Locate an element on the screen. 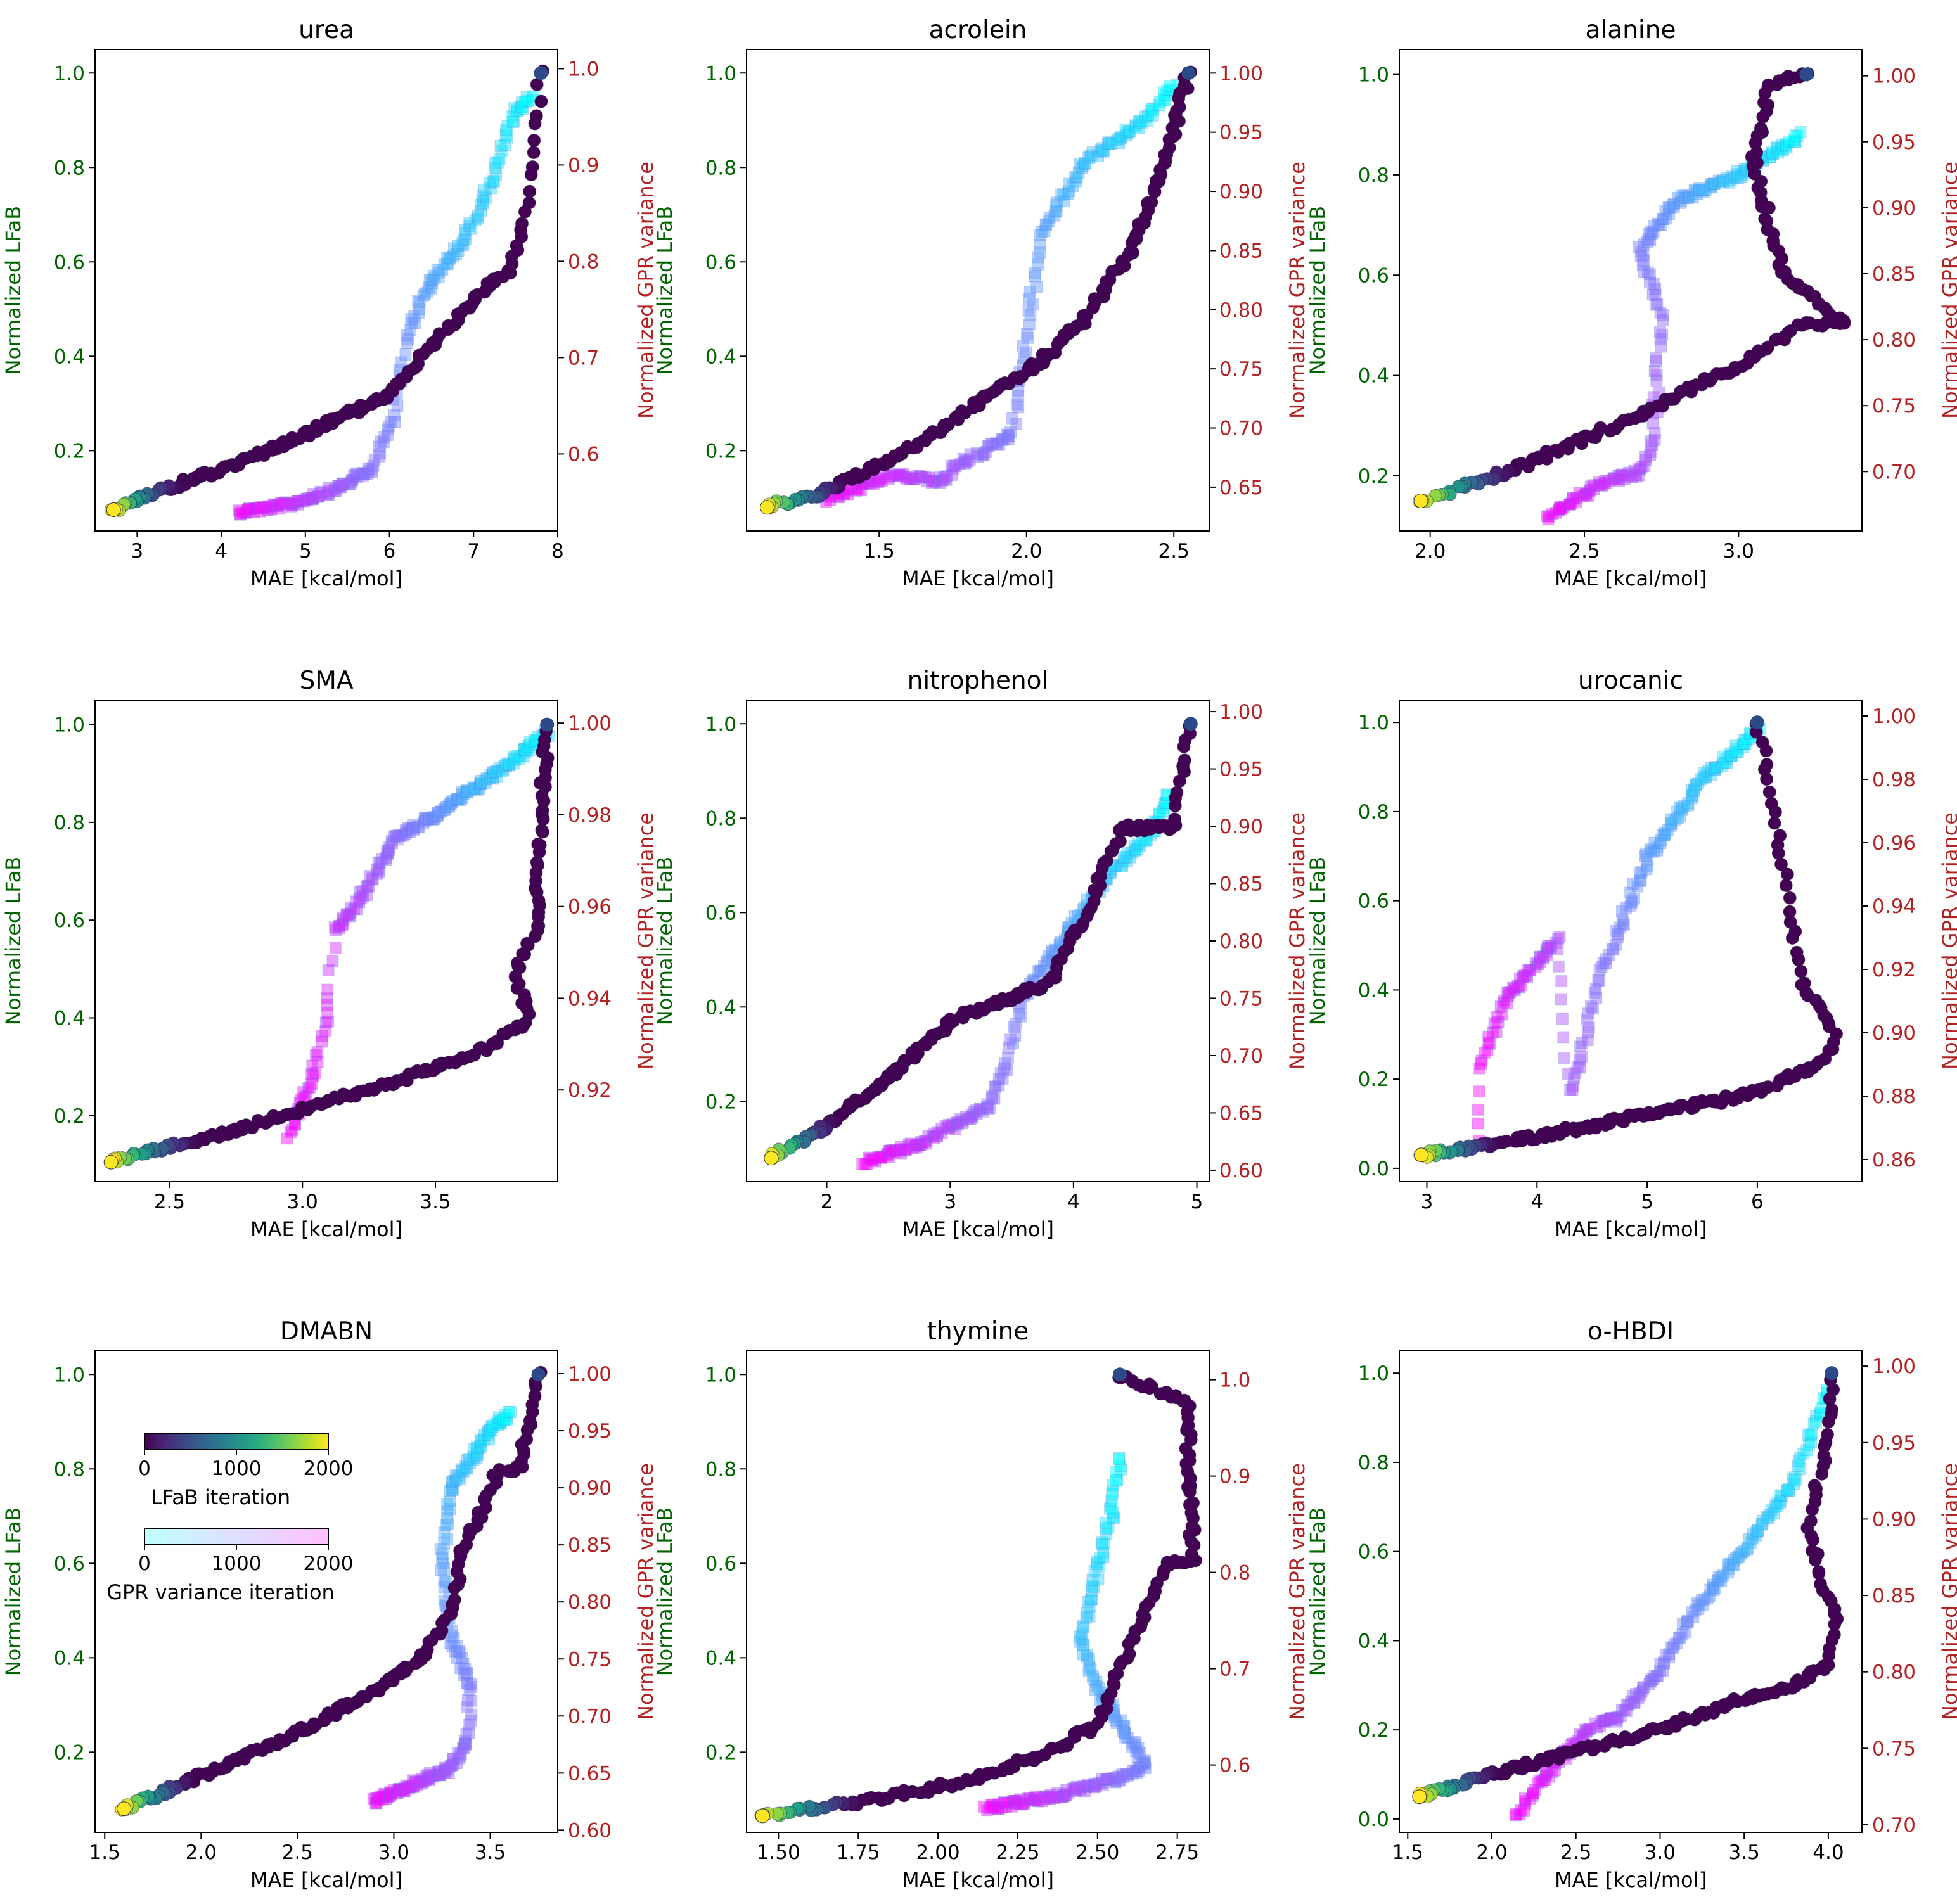  y-tick-label-left: 0.8 is located at coordinates (69, 823).